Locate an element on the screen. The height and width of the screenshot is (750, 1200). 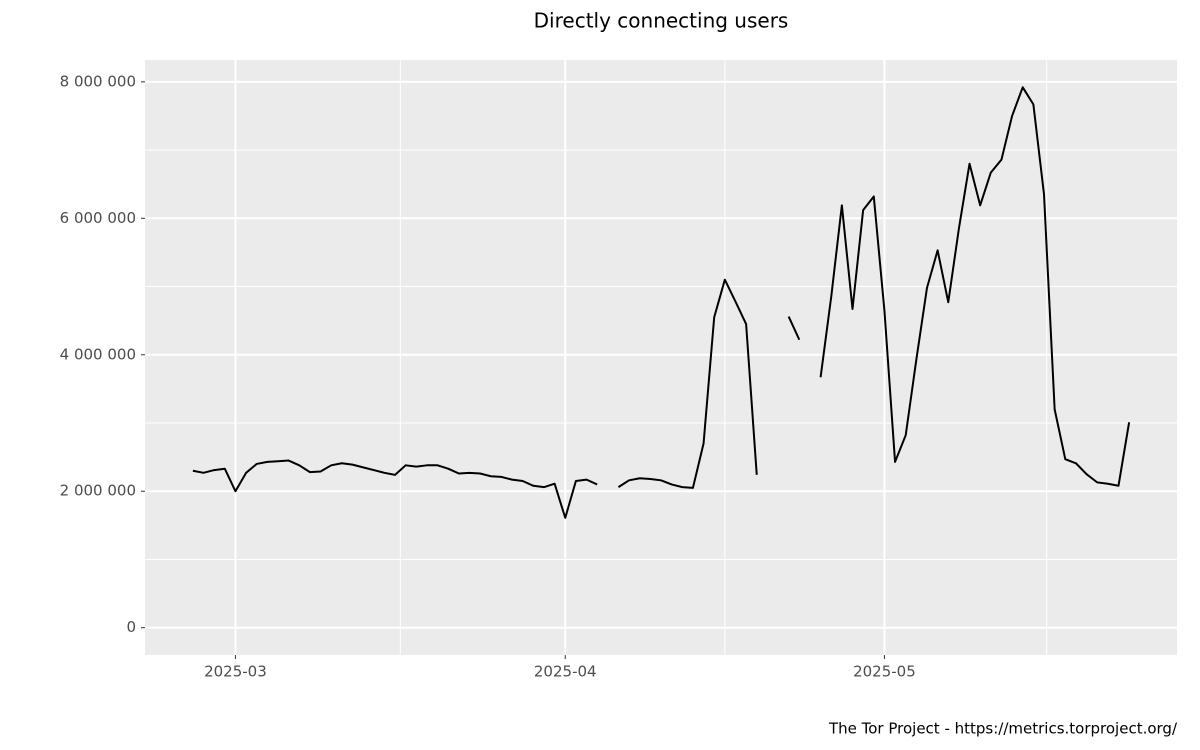
y-tick-label: 6 000 000 is located at coordinates (98, 218).